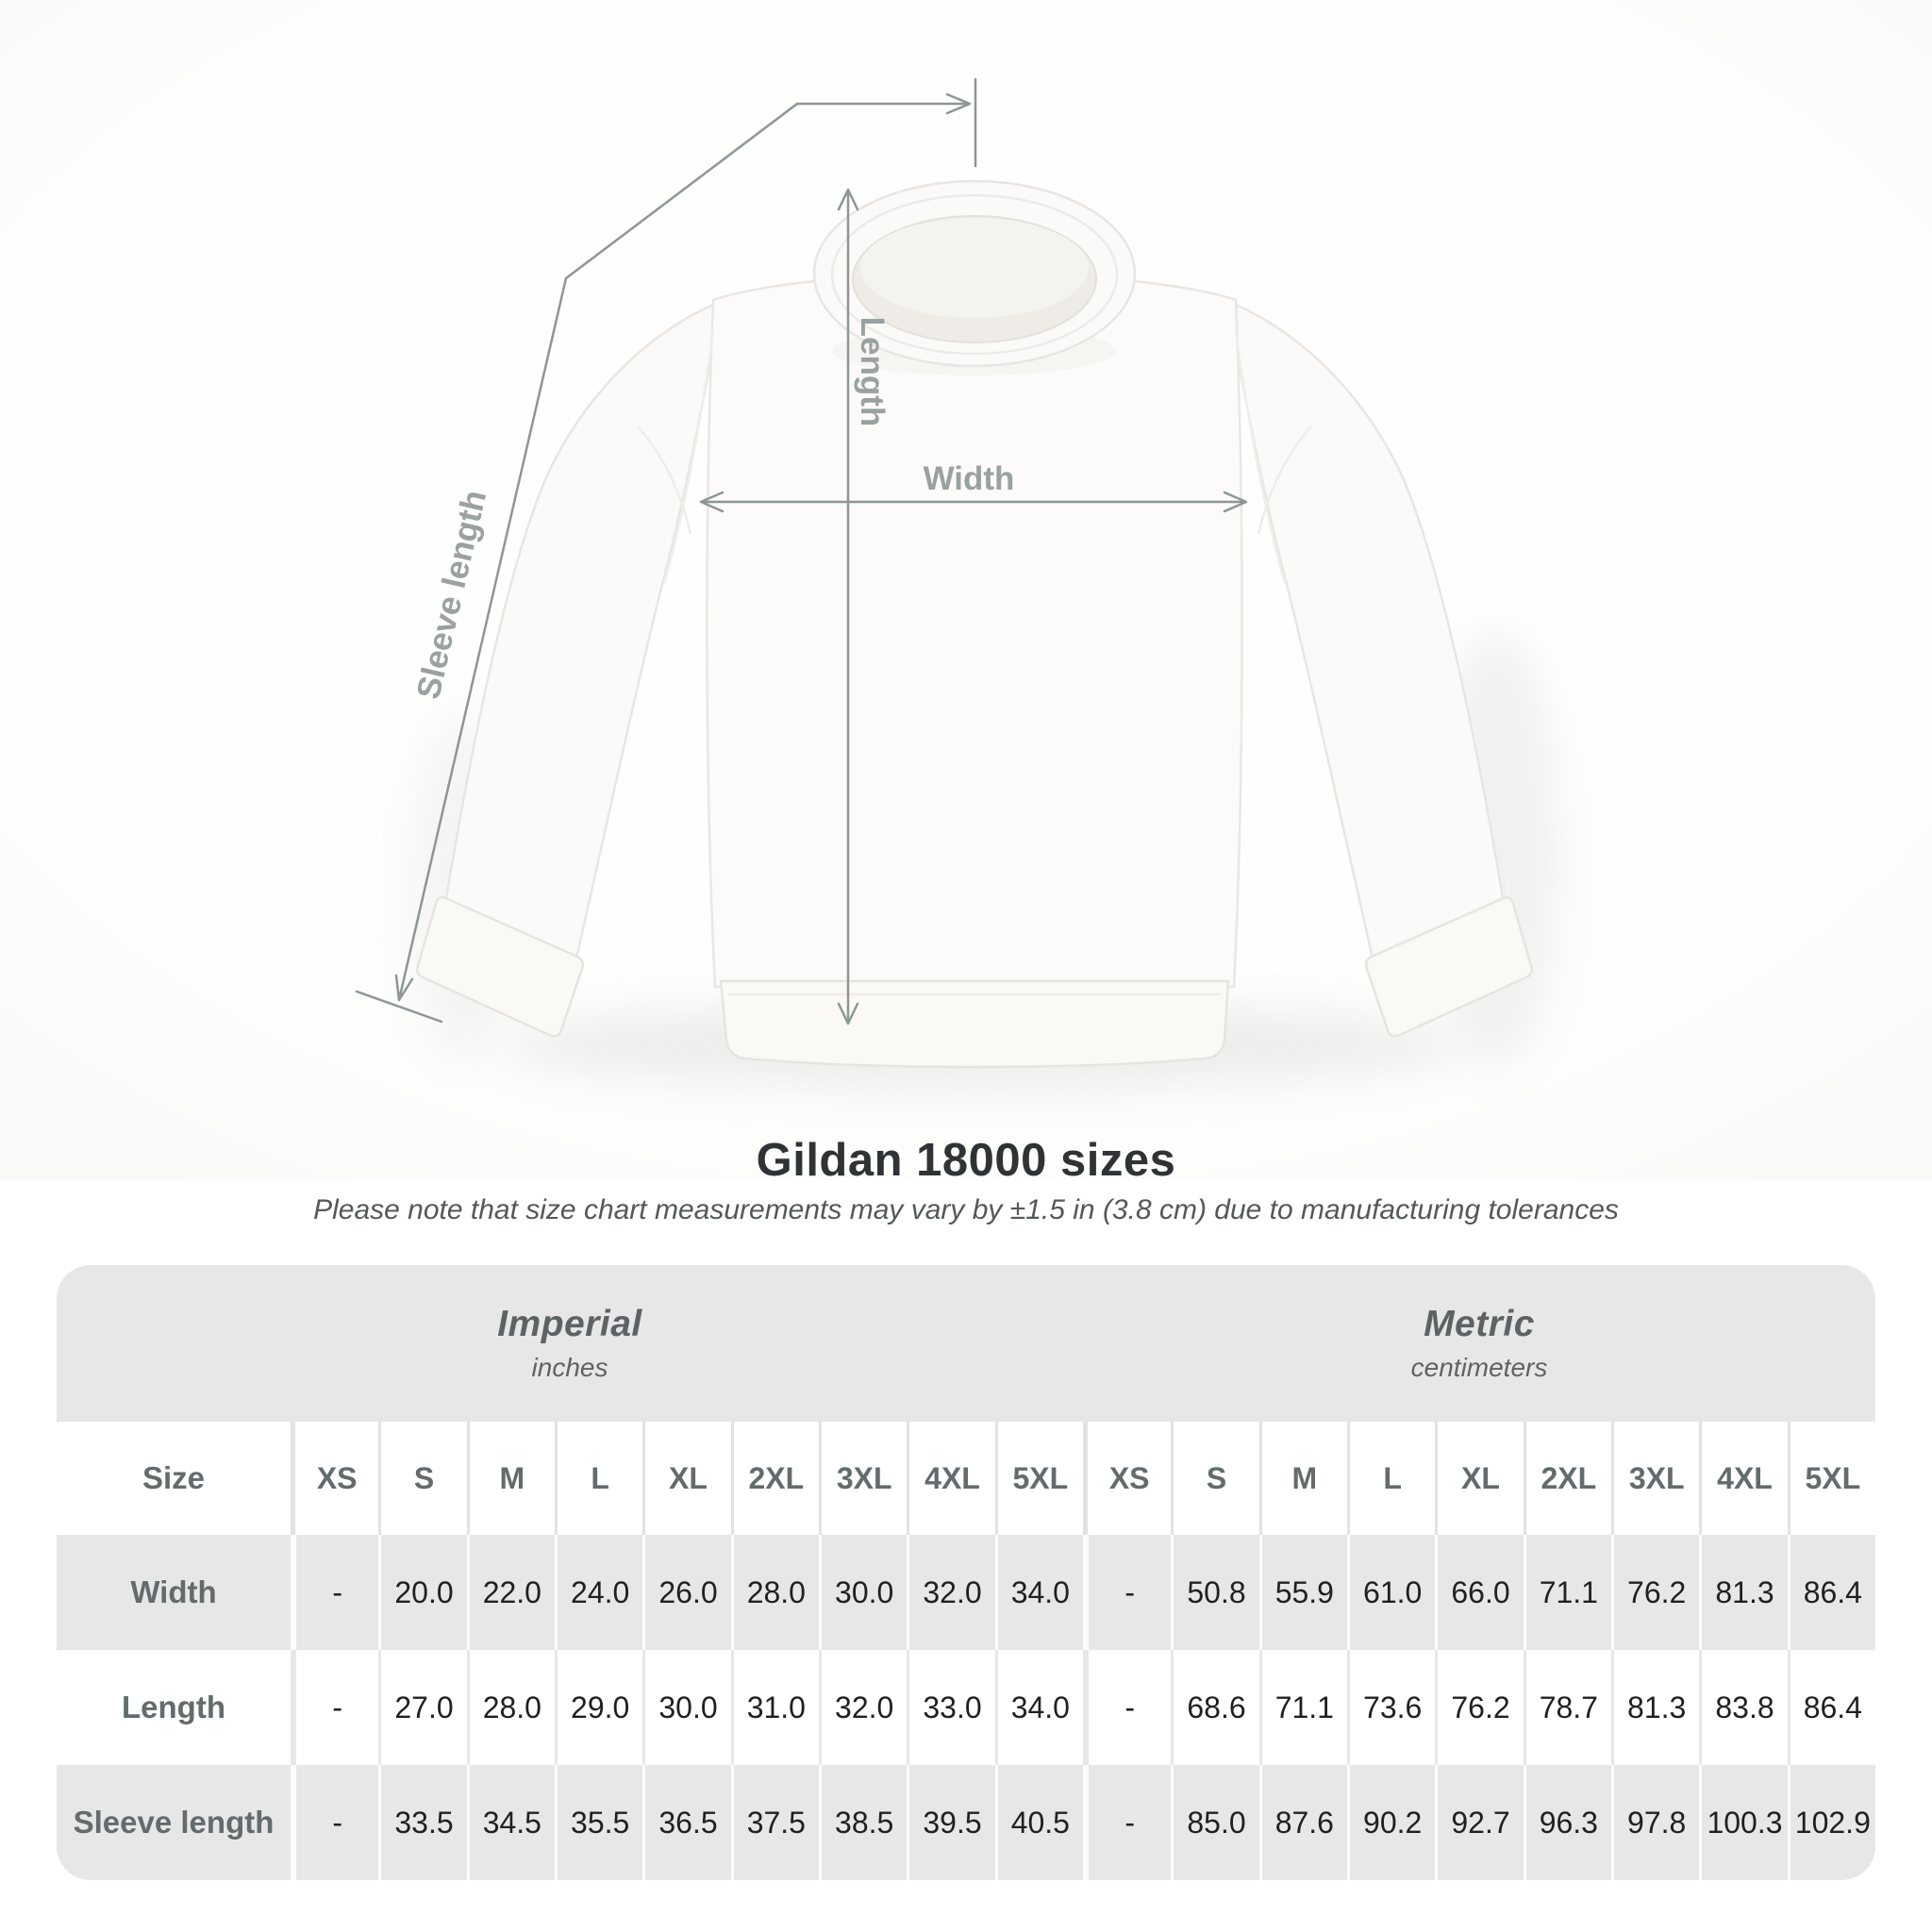 The width and height of the screenshot is (1932, 1932). Describe the element at coordinates (774, 1593) in the screenshot. I see `width-value-cell: 28.0` at that location.